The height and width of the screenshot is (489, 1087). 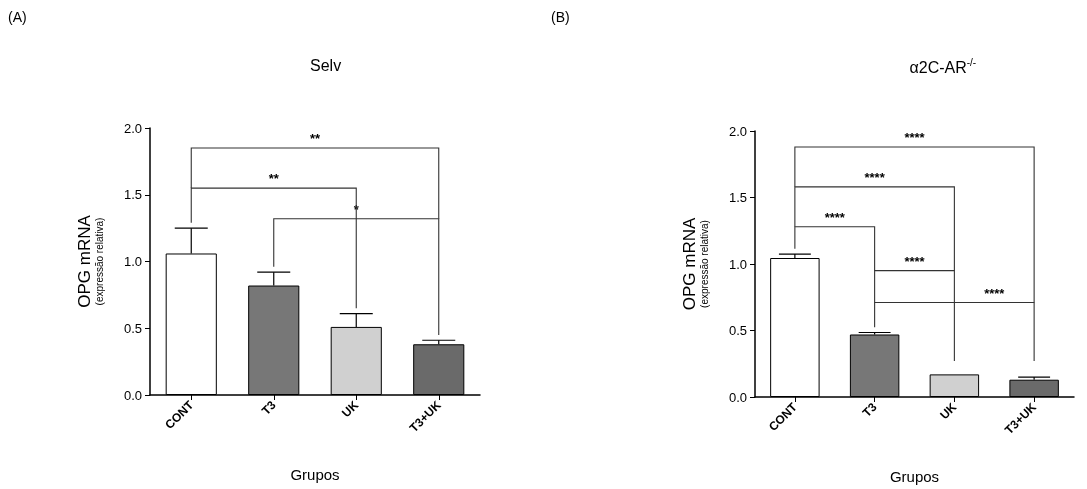 What do you see at coordinates (17, 17) in the screenshot?
I see `text: (A)` at bounding box center [17, 17].